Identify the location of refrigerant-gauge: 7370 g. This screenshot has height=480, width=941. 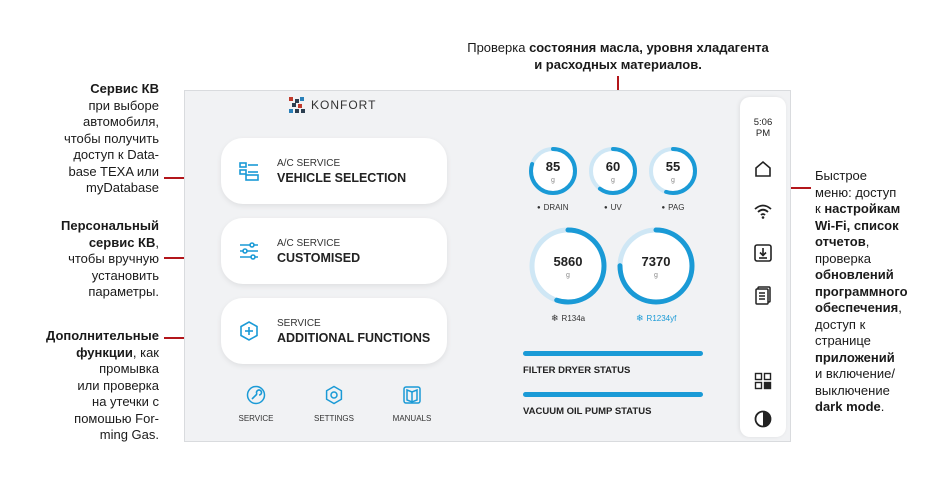
(656, 266).